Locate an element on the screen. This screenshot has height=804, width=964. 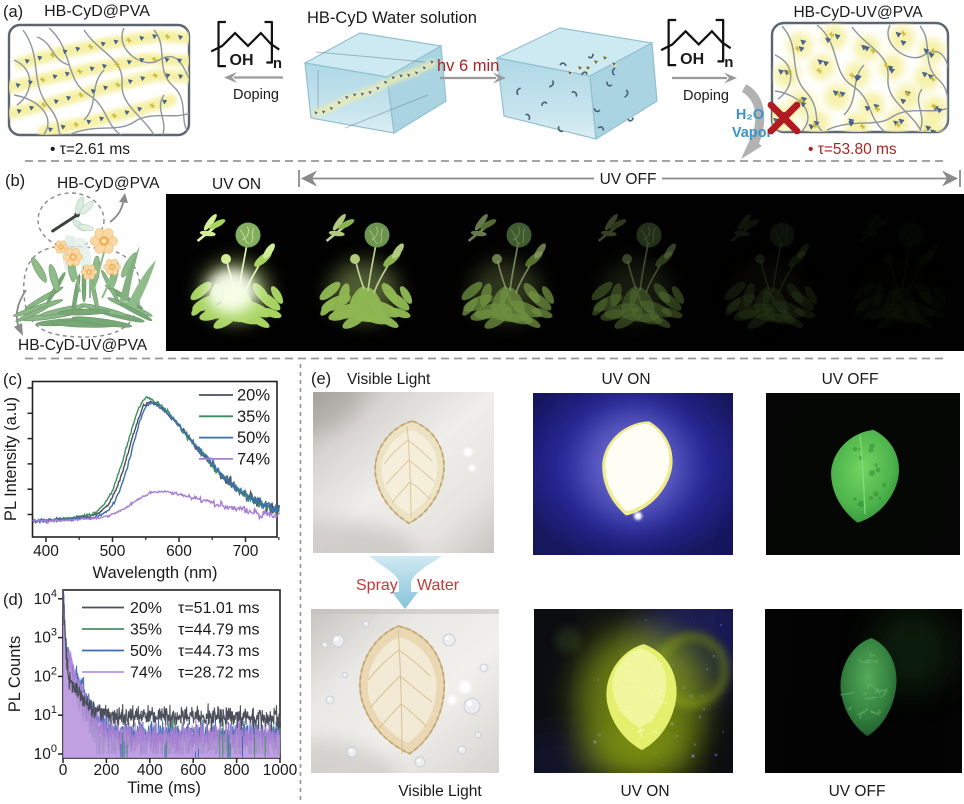
svg-text: 1000 is located at coordinates (280, 770).